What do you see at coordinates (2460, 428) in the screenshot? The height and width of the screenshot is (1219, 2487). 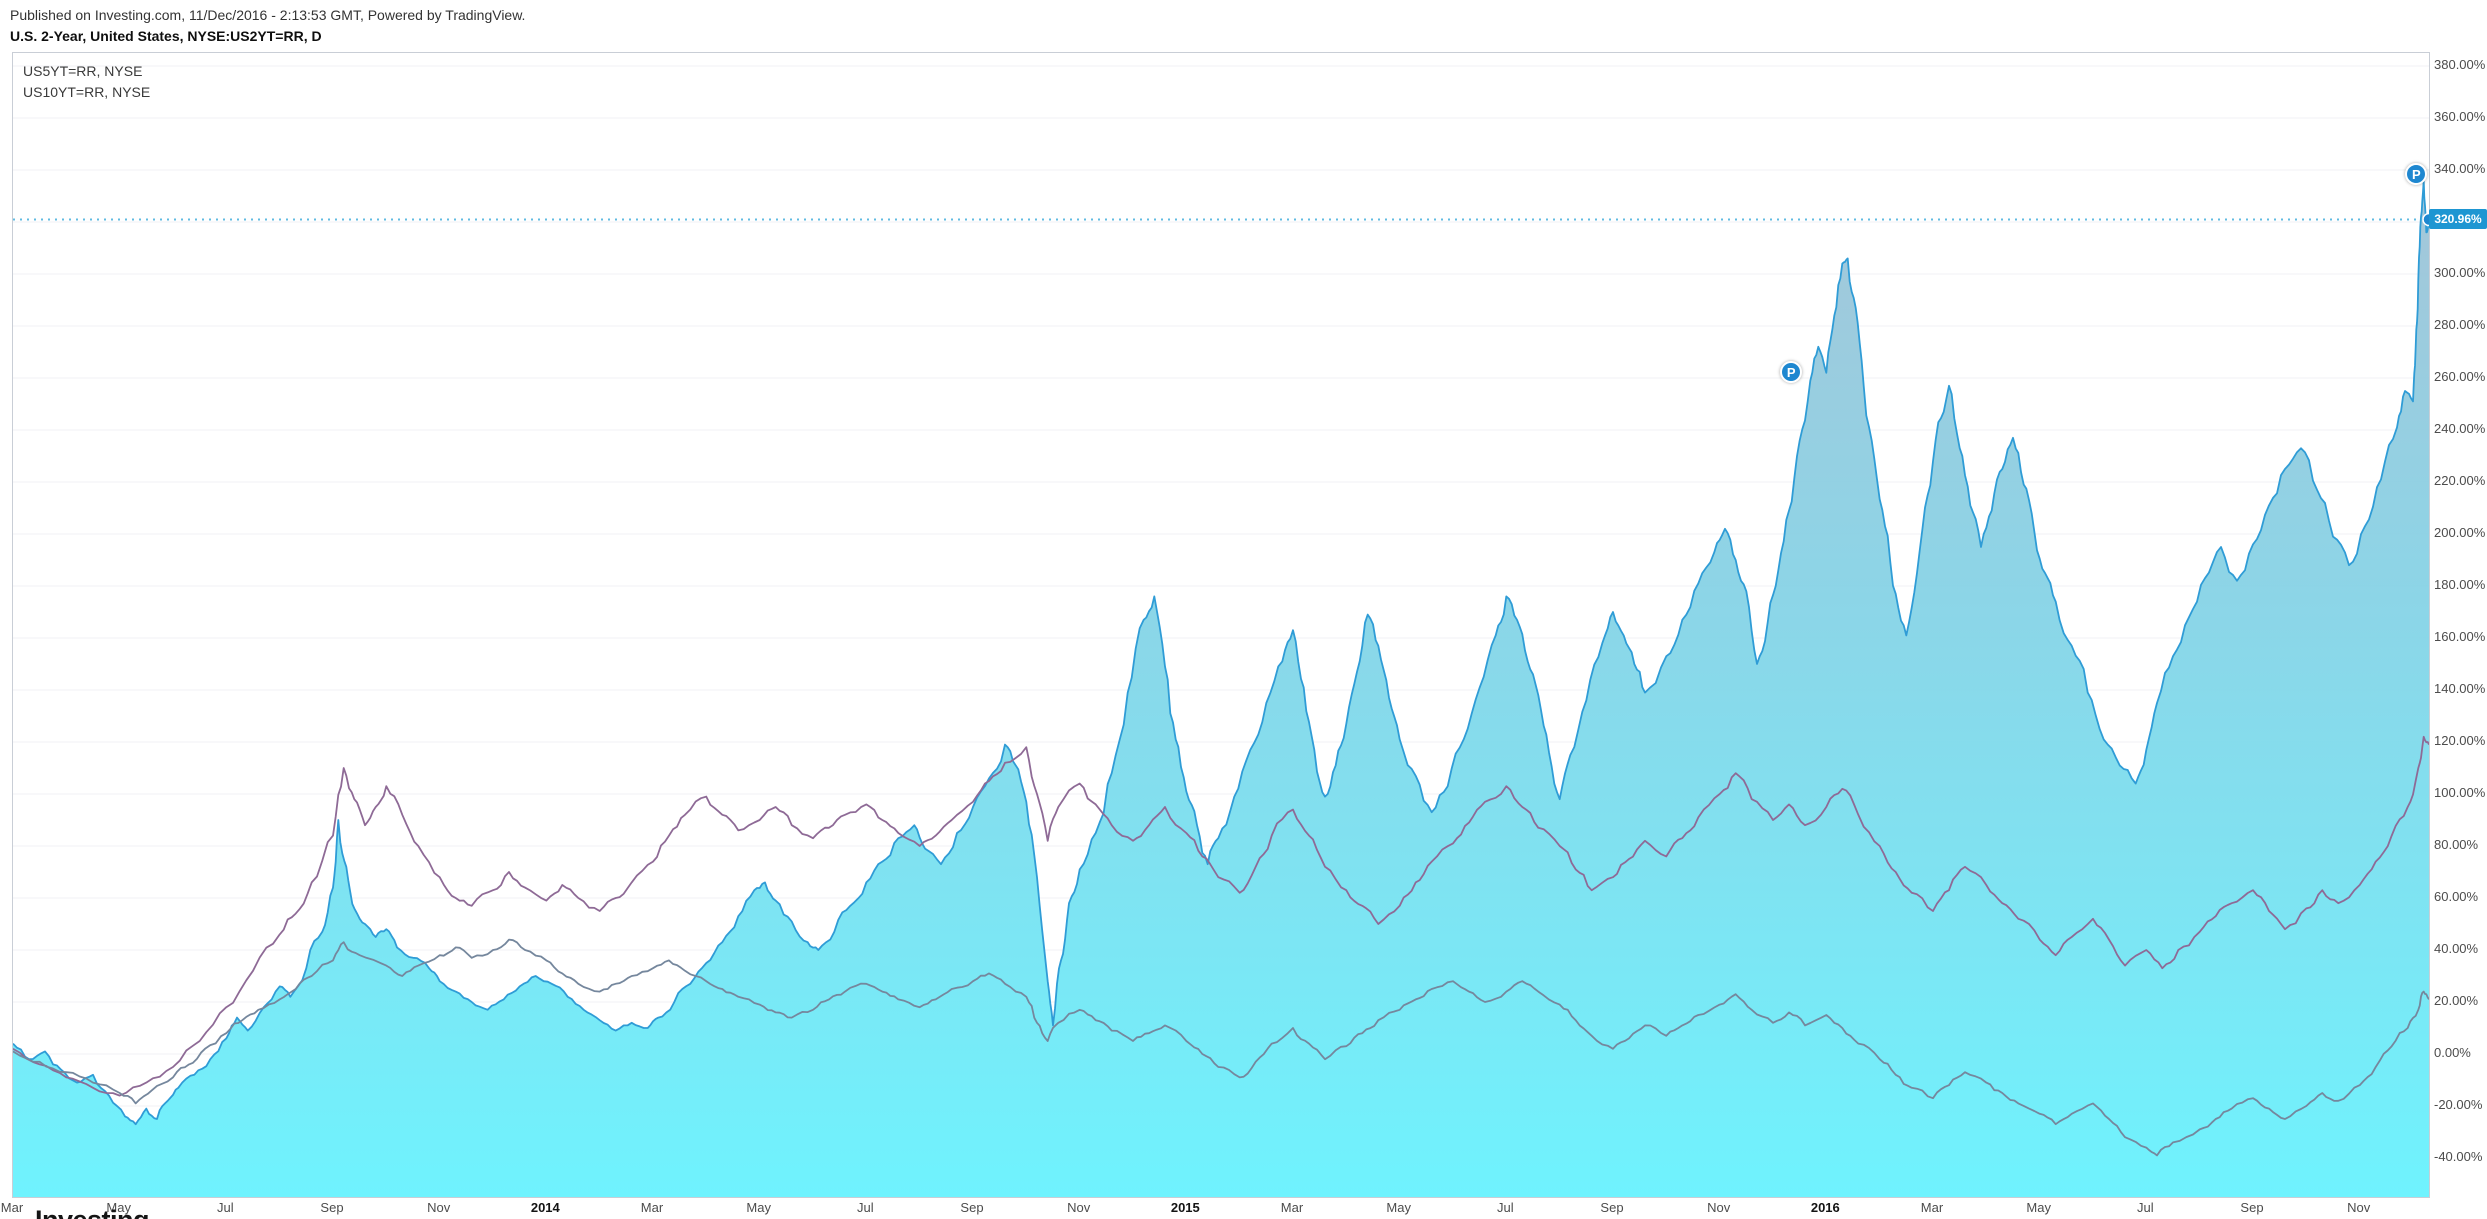 I see `y-axis-tick: 240.00%` at bounding box center [2460, 428].